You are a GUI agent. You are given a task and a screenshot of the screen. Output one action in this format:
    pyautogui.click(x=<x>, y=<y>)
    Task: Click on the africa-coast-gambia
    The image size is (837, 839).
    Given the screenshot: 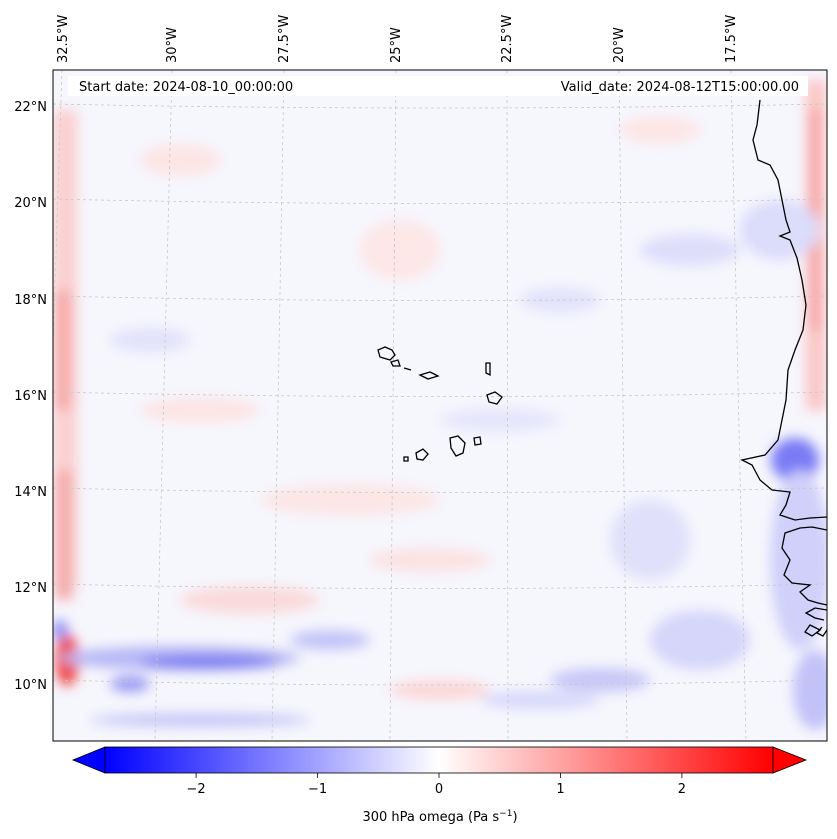 What is the action you would take?
    pyautogui.click(x=804, y=566)
    